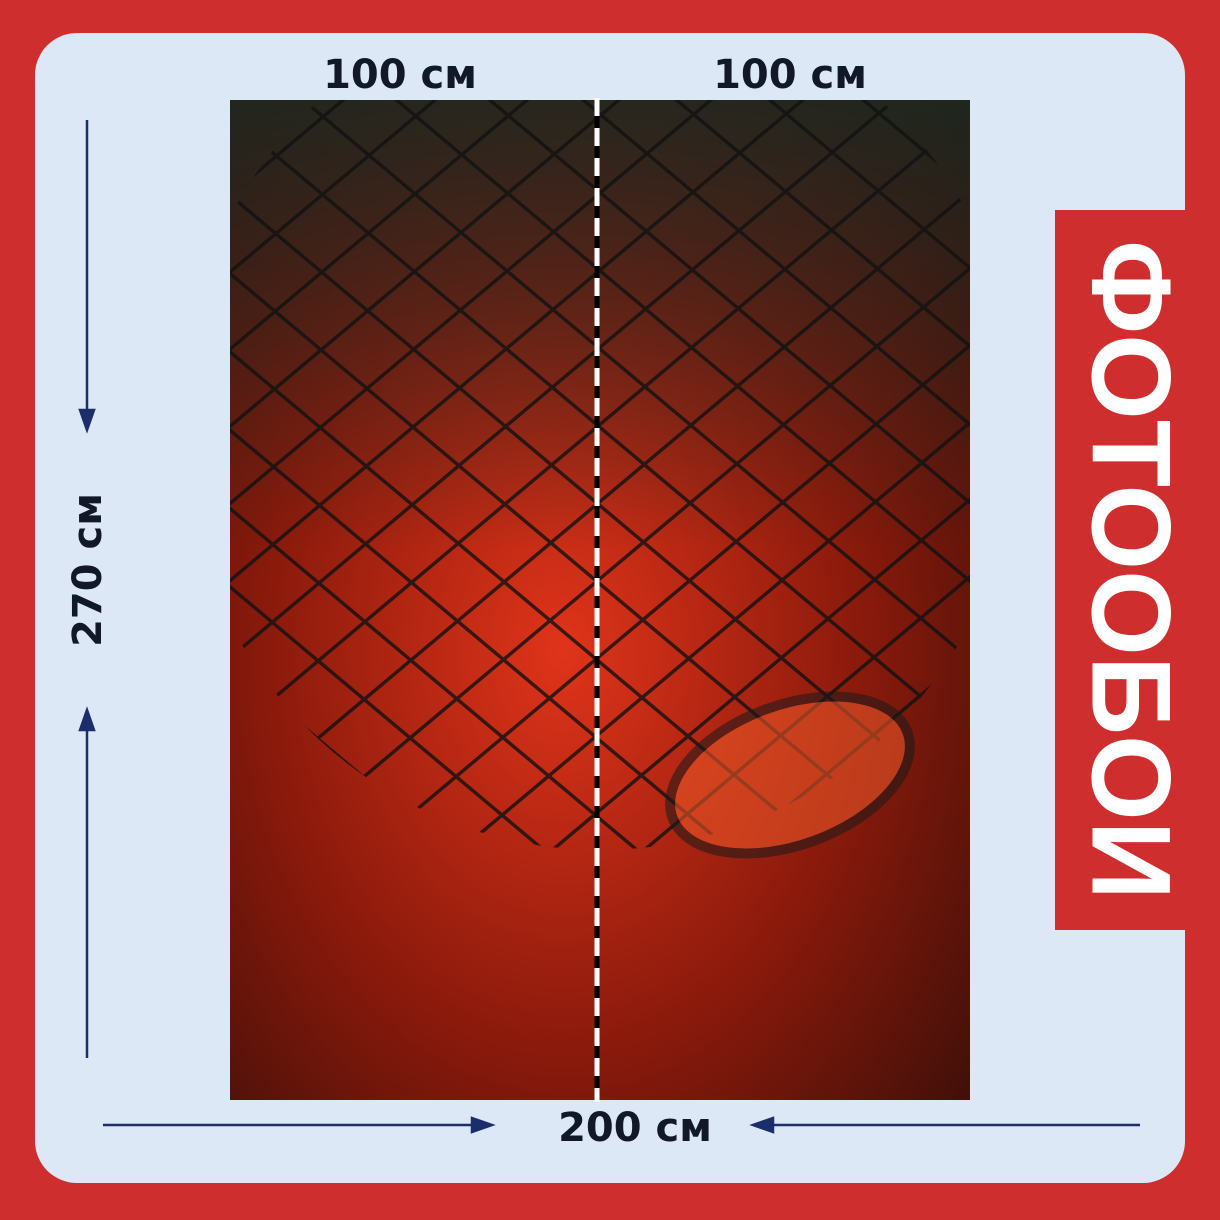 The height and width of the screenshot is (1220, 1220). I want to click on total-width-label: 200 см, so click(635, 1128).